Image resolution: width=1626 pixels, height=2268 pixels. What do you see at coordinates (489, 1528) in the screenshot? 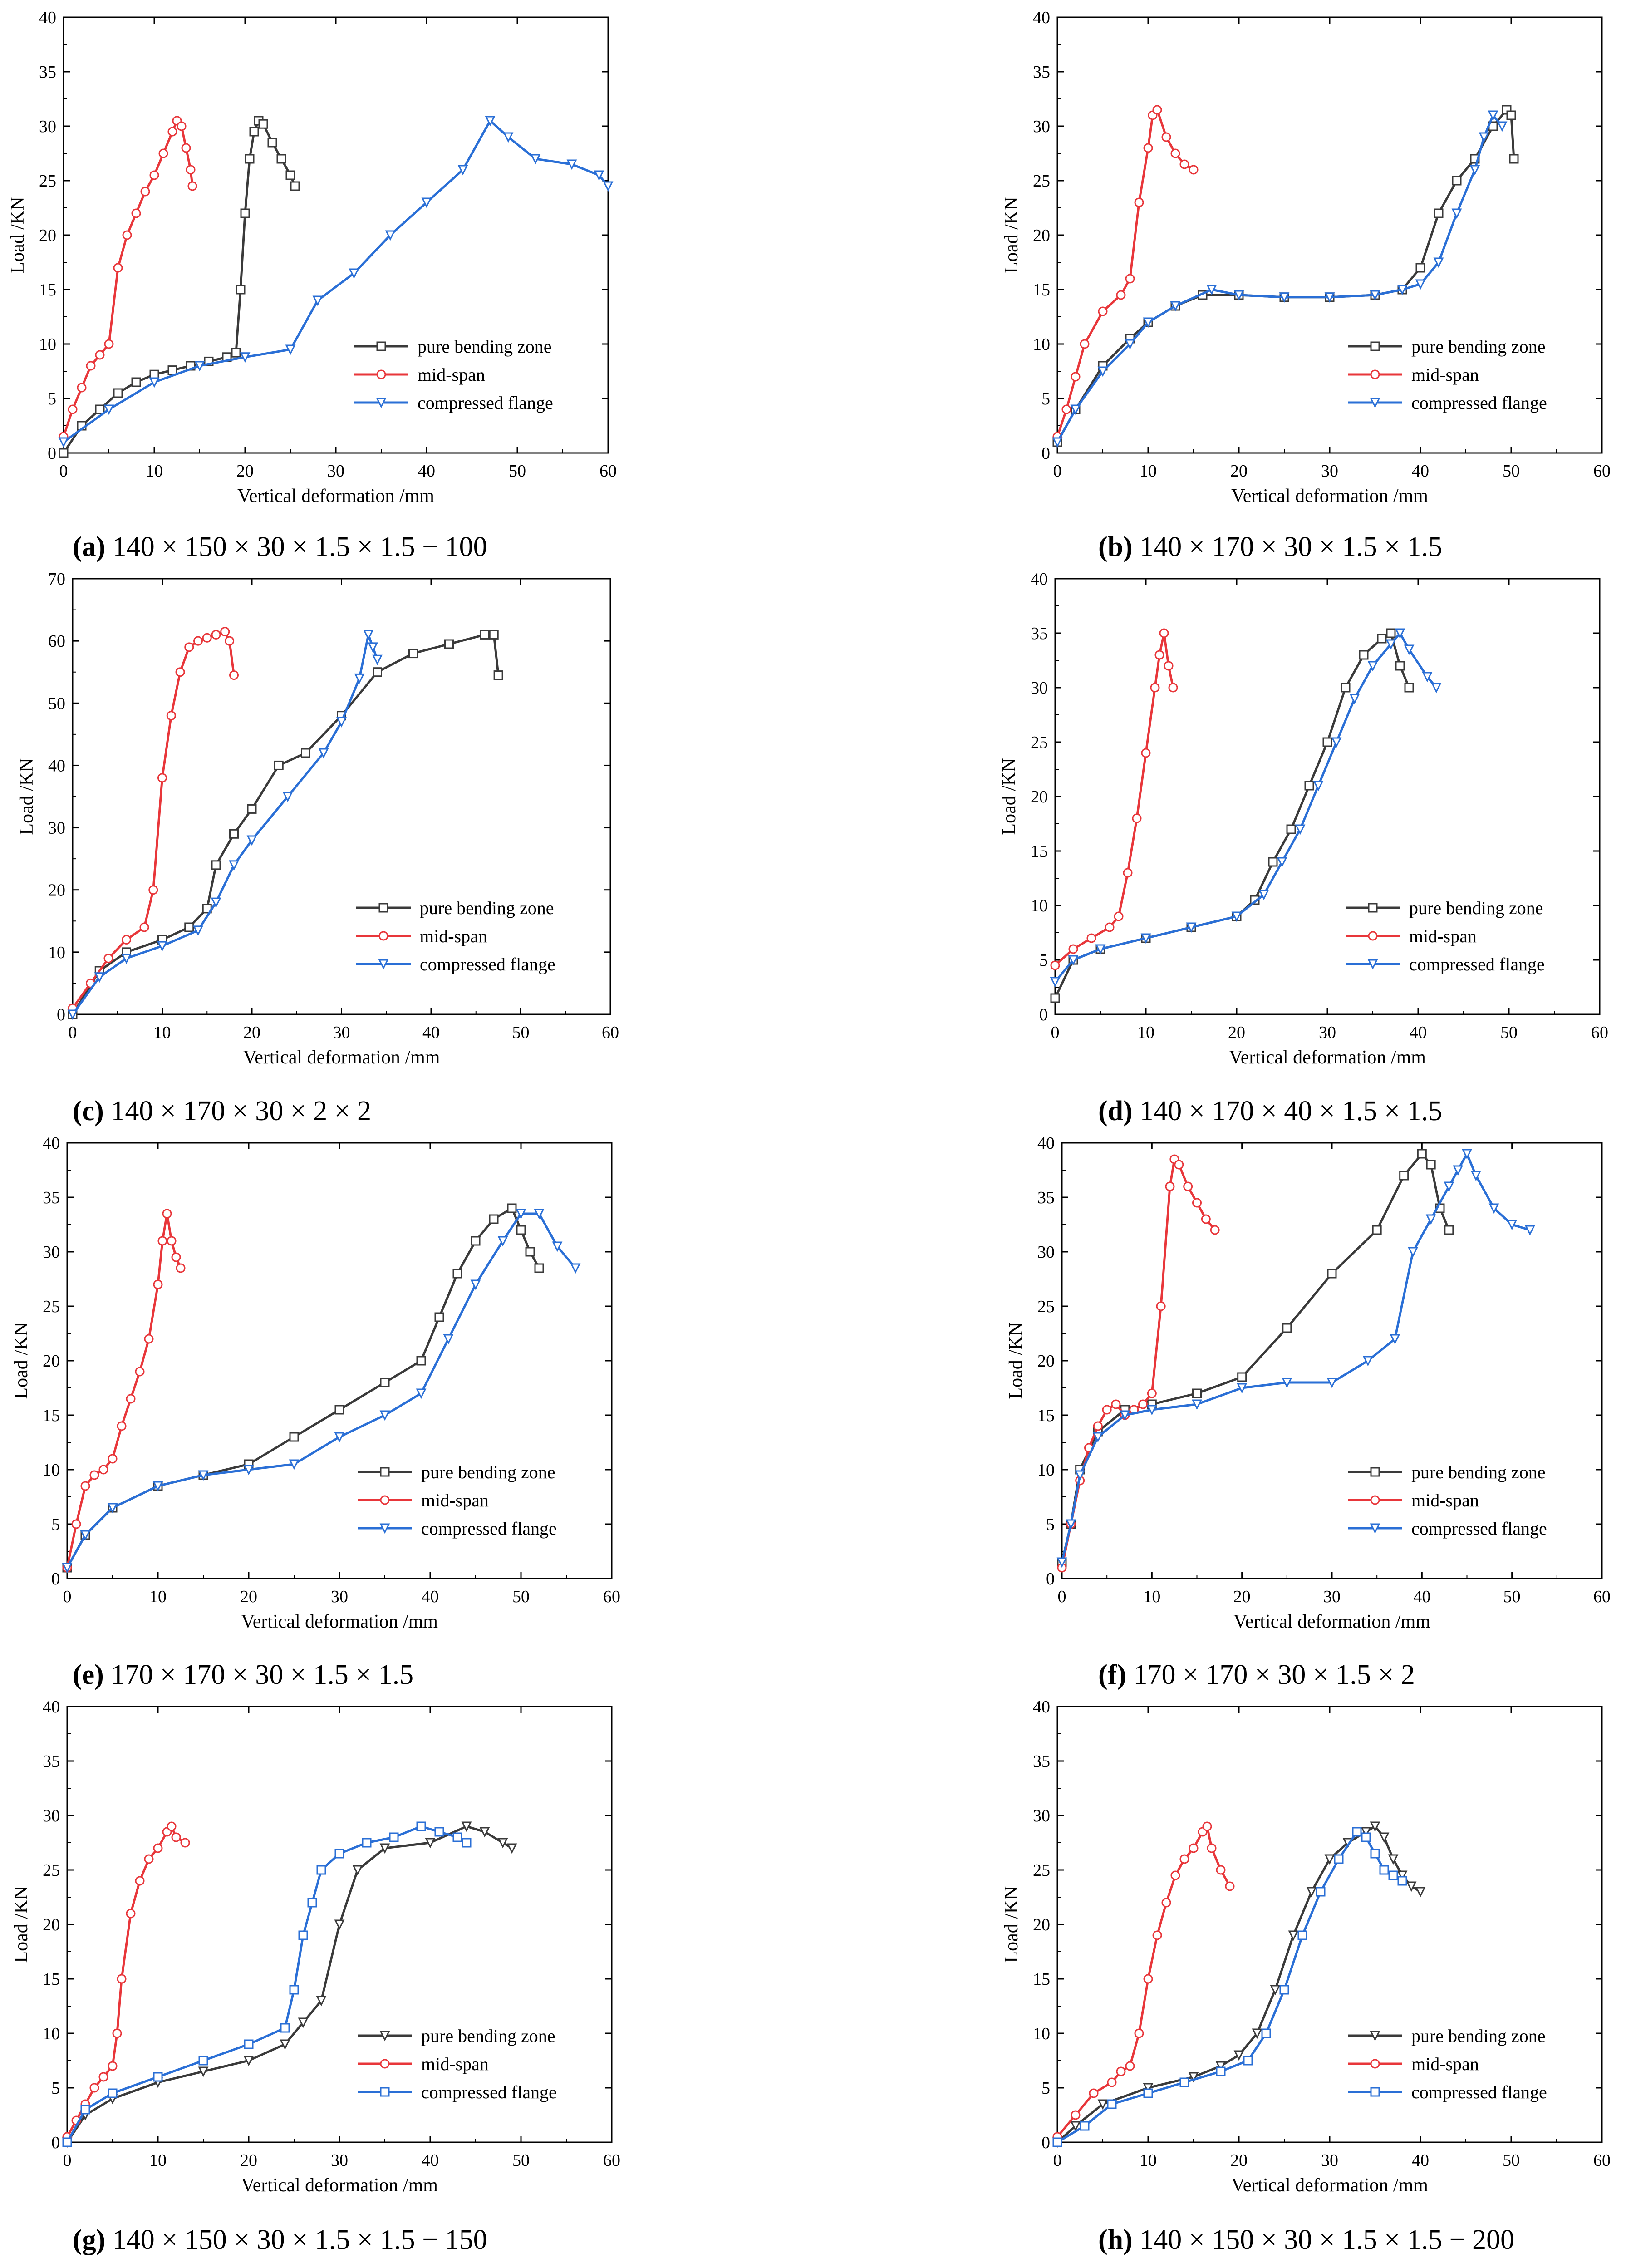
I see `legend-label-comp: compressed flange` at bounding box center [489, 1528].